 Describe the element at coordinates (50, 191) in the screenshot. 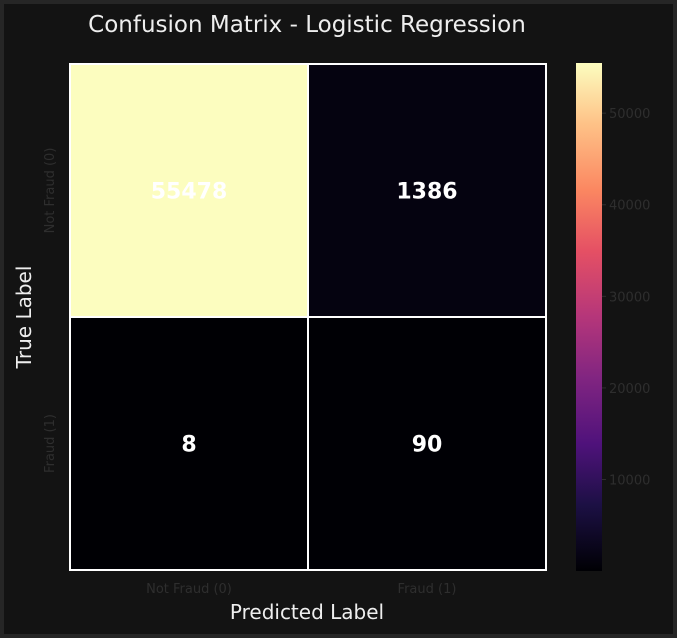

I see `y-tick-label: Not Fraud (0)` at that location.